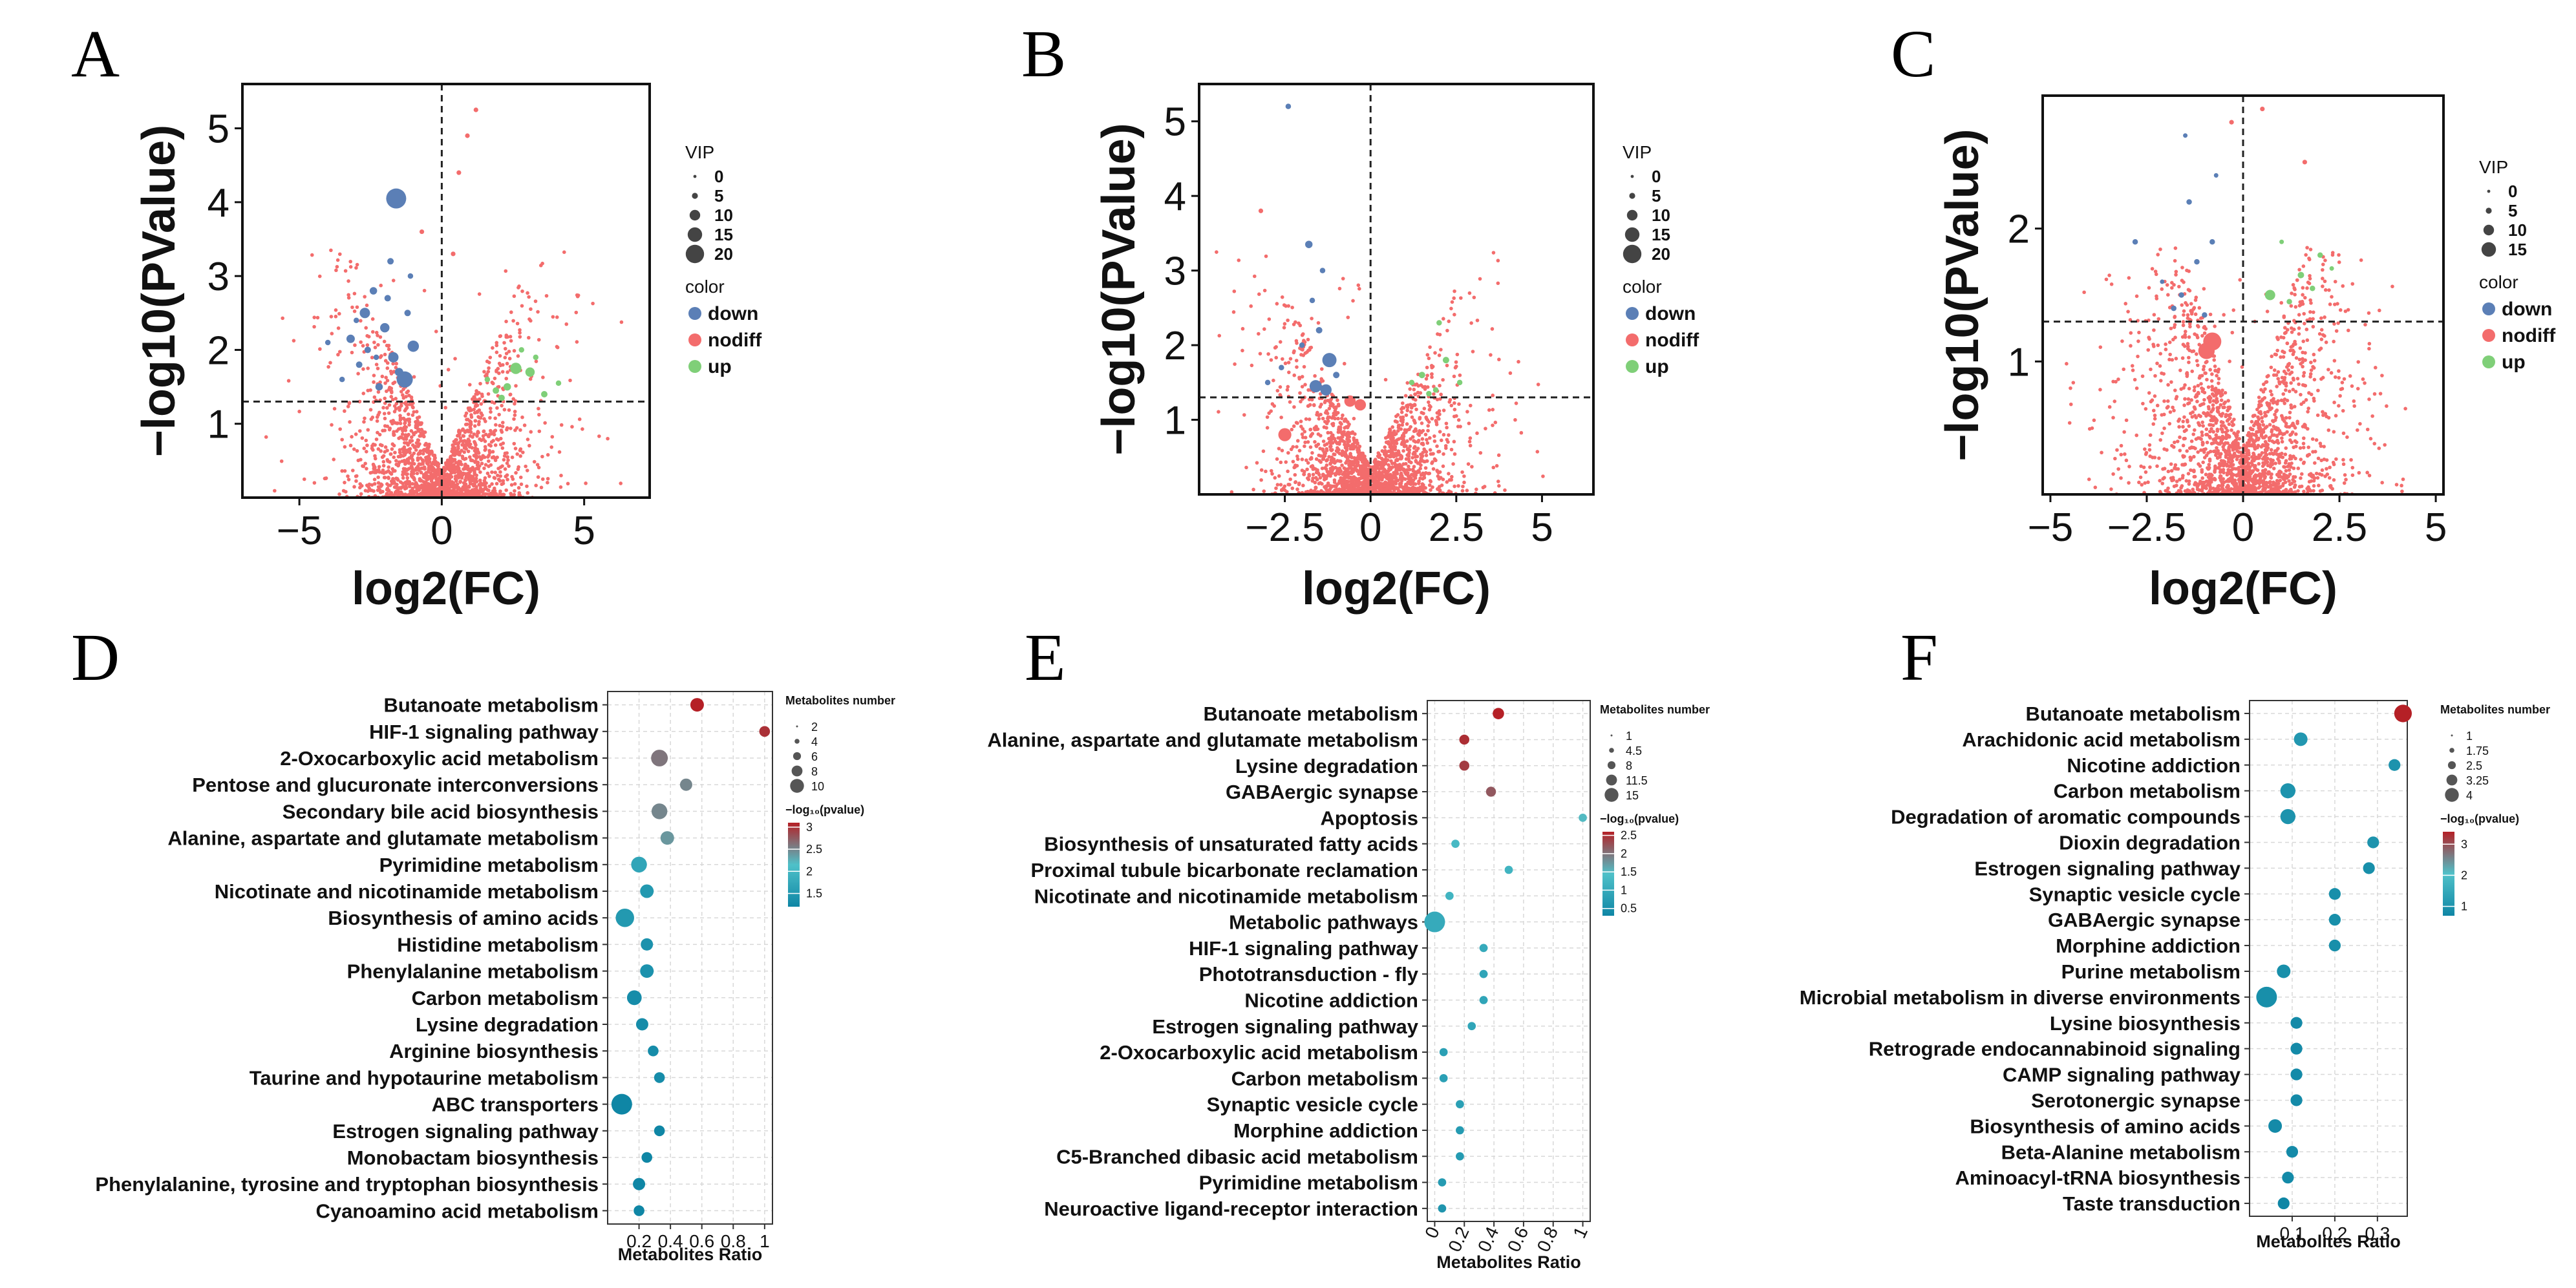  What do you see at coordinates (699, 152) in the screenshot?
I see `legend-vip-title: VIP` at bounding box center [699, 152].